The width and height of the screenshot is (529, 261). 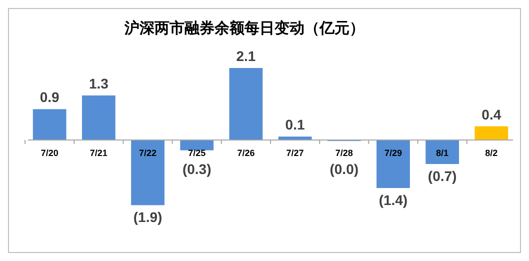 What do you see at coordinates (49, 153) in the screenshot?
I see `x-tick-label: 7/20` at bounding box center [49, 153].